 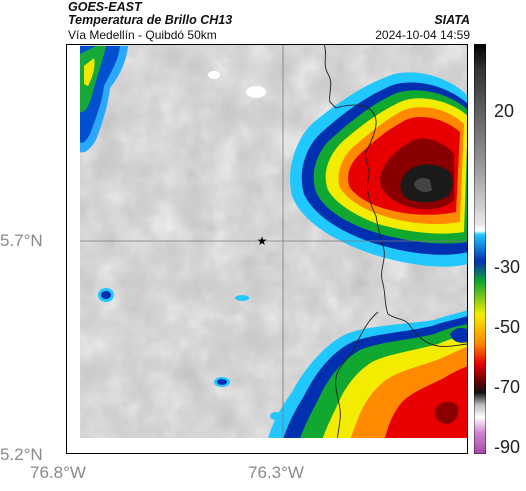 What do you see at coordinates (507, 447) in the screenshot?
I see `colorbar-tick: -90` at bounding box center [507, 447].